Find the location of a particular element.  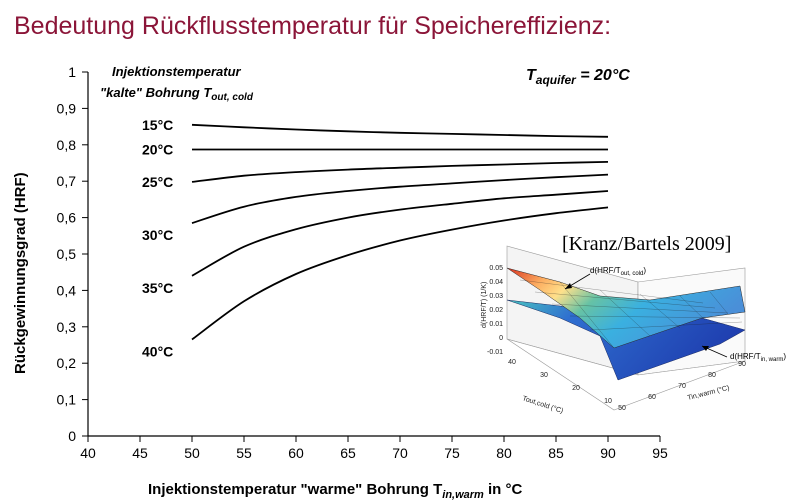

labels-layer: 15°C 20°C 25°C 30°C 35°C 40°C is located at coordinates (157, 238).